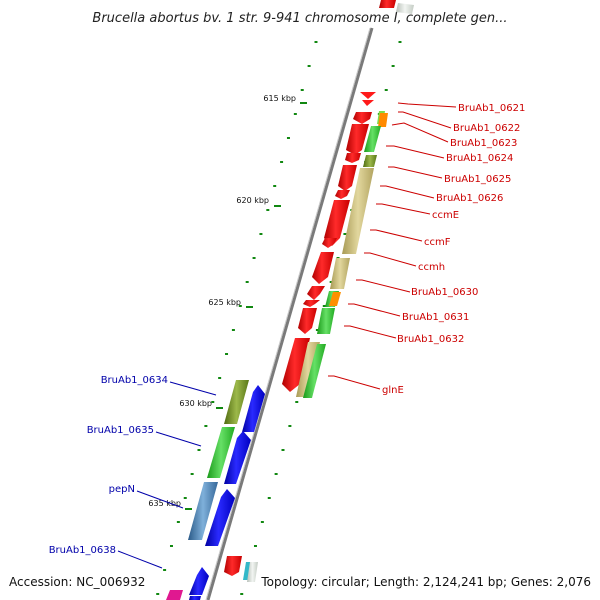 Image resolution: width=600 pixels, height=600 pixels. I want to click on tick-label-620: 620 kbp, so click(252, 200).